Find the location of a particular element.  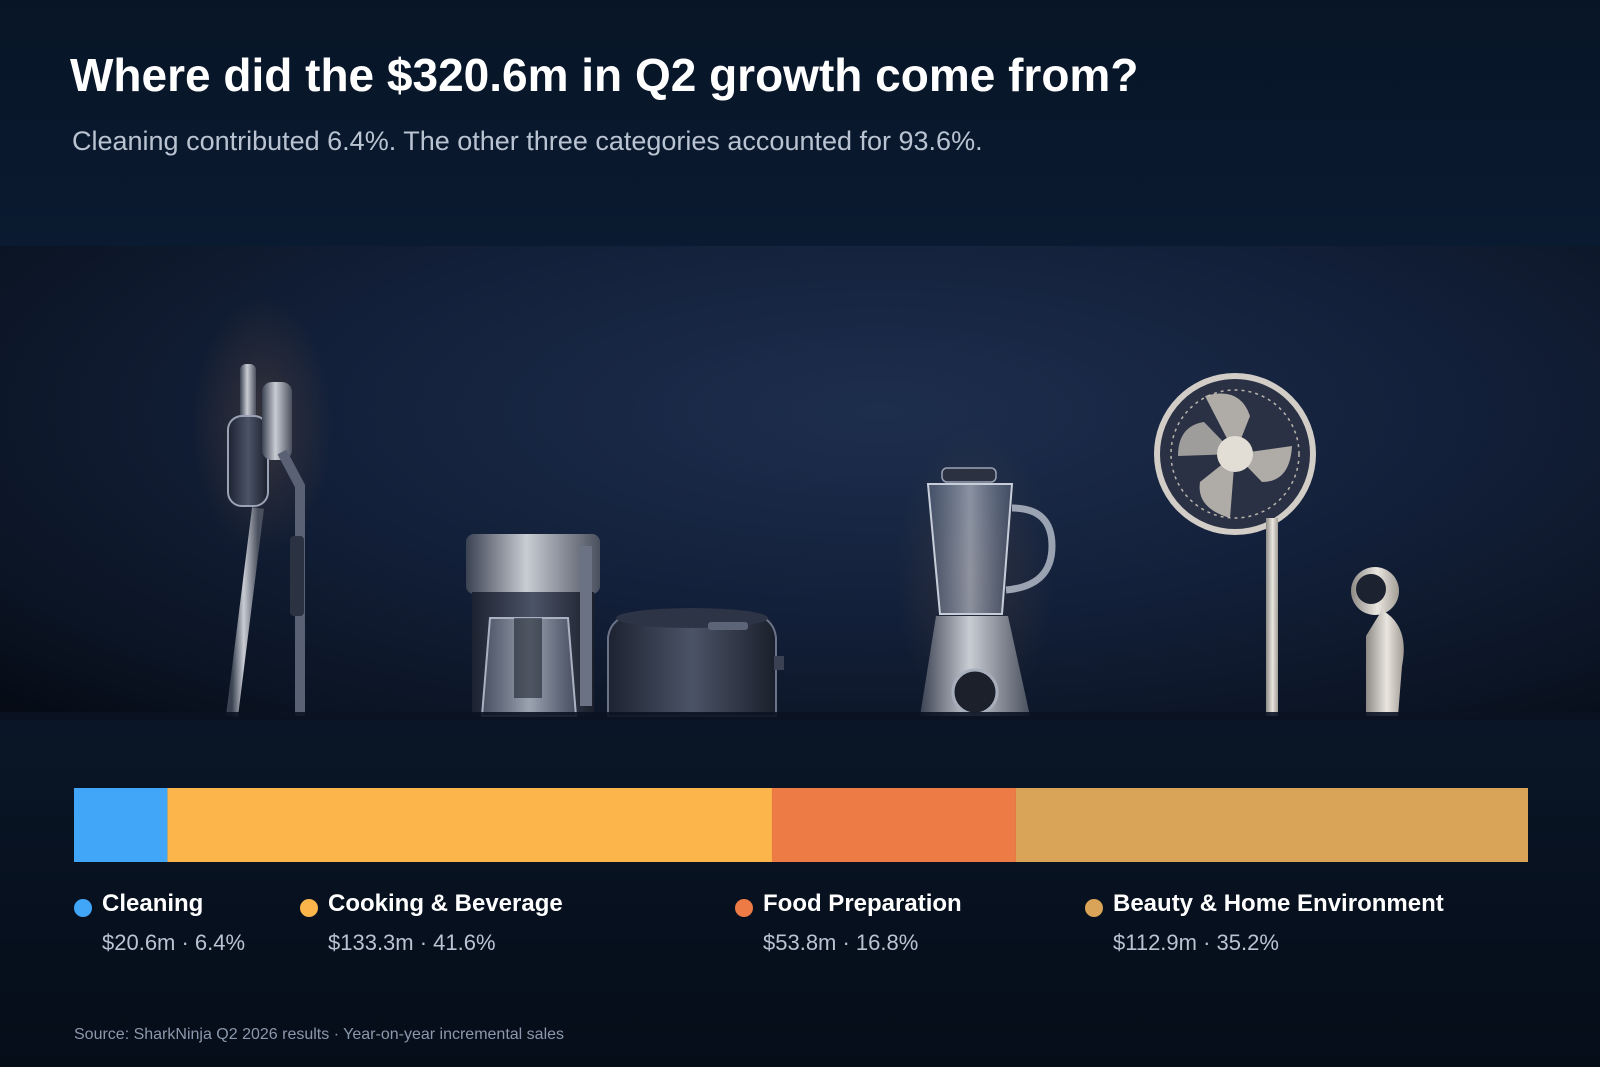

bar-segment-food-preparation is located at coordinates (893, 825).